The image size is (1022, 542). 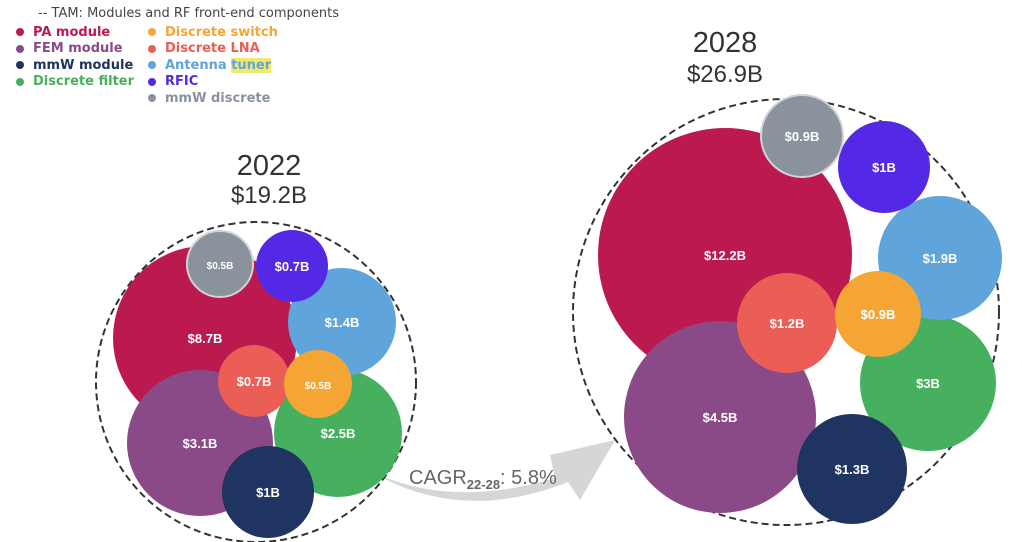 What do you see at coordinates (269, 166) in the screenshot?
I see `year-label: 2022` at bounding box center [269, 166].